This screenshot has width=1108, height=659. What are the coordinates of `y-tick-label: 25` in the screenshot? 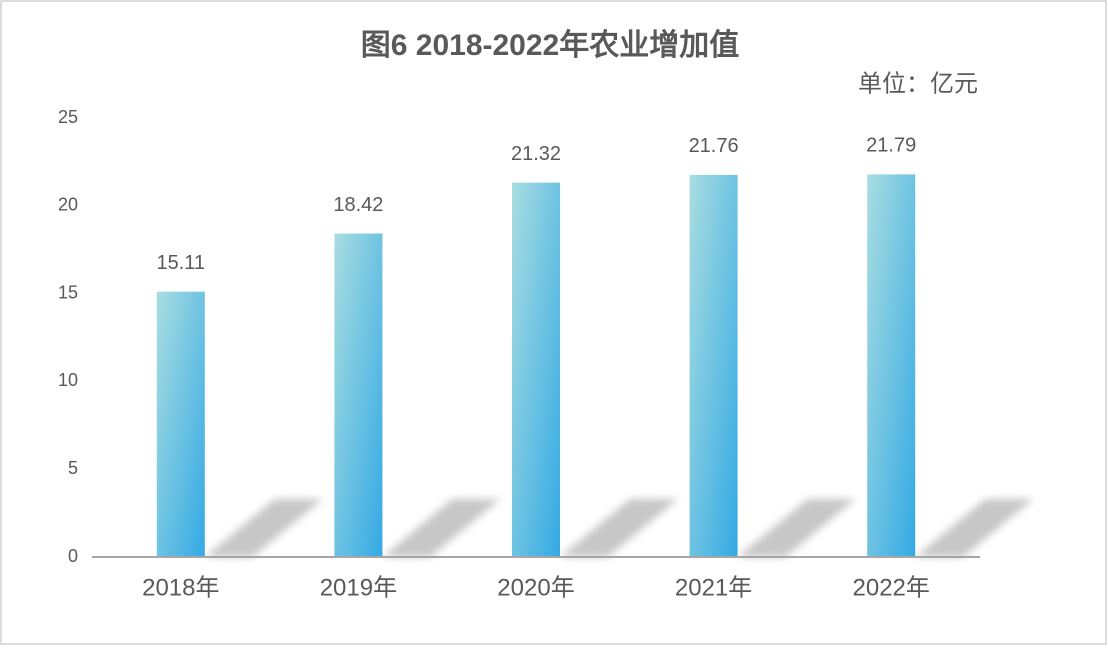 It's located at (68, 117).